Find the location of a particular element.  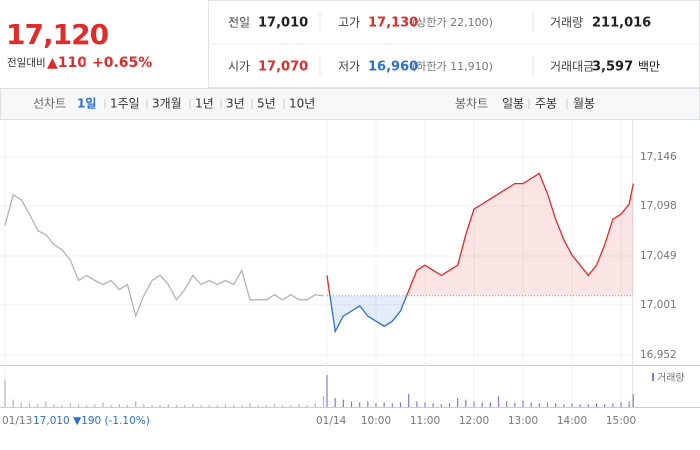

period-tab: 10년 is located at coordinates (302, 104).